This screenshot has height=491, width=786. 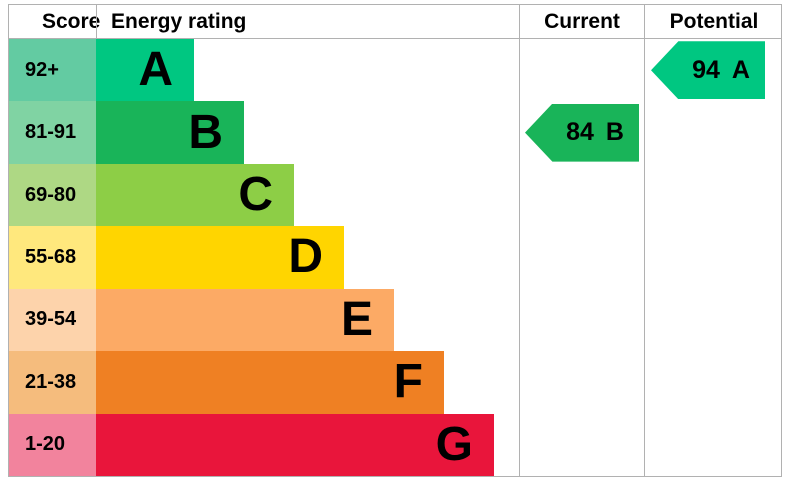 I want to click on potential-cell-f, so click(x=713, y=382).